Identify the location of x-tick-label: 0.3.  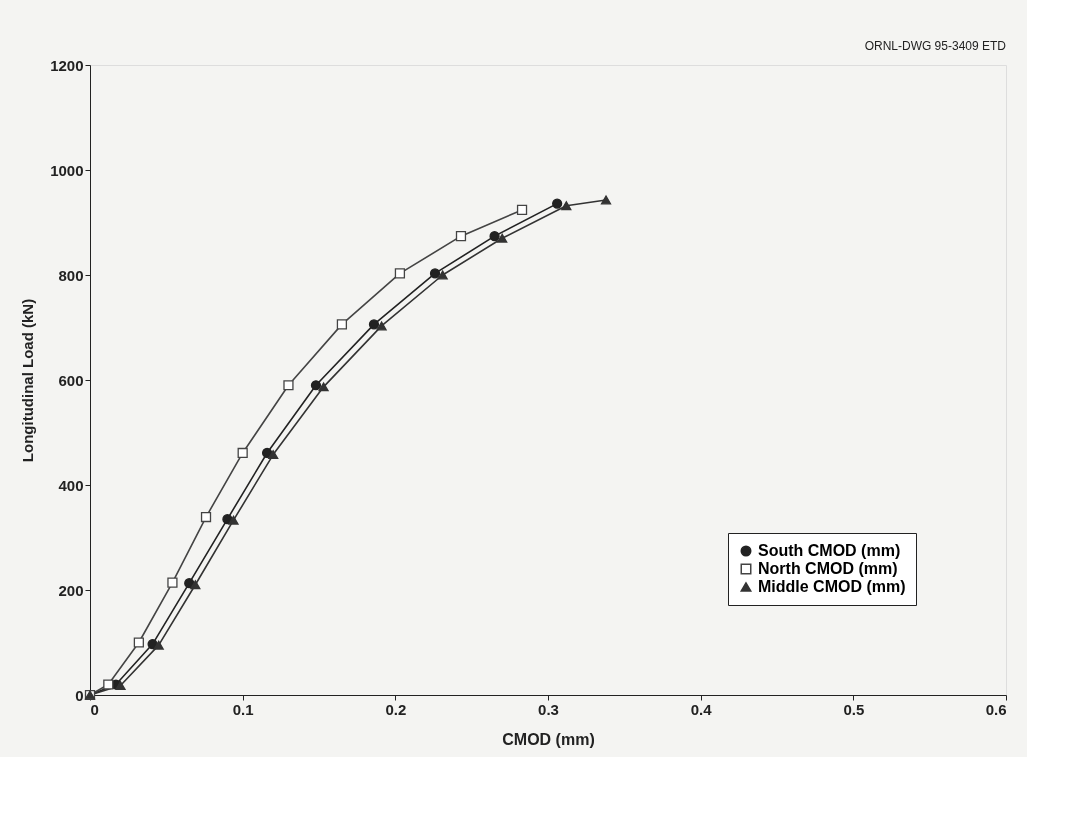
(548, 709).